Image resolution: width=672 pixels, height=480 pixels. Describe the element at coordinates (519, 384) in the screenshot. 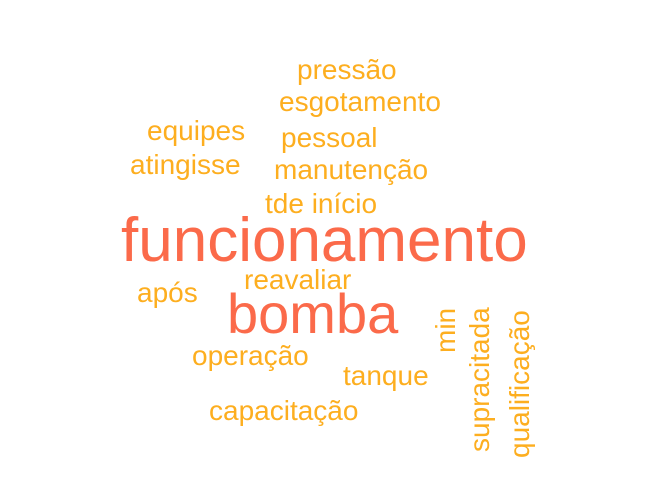

I see `word-qualificacao: qualificação` at that location.